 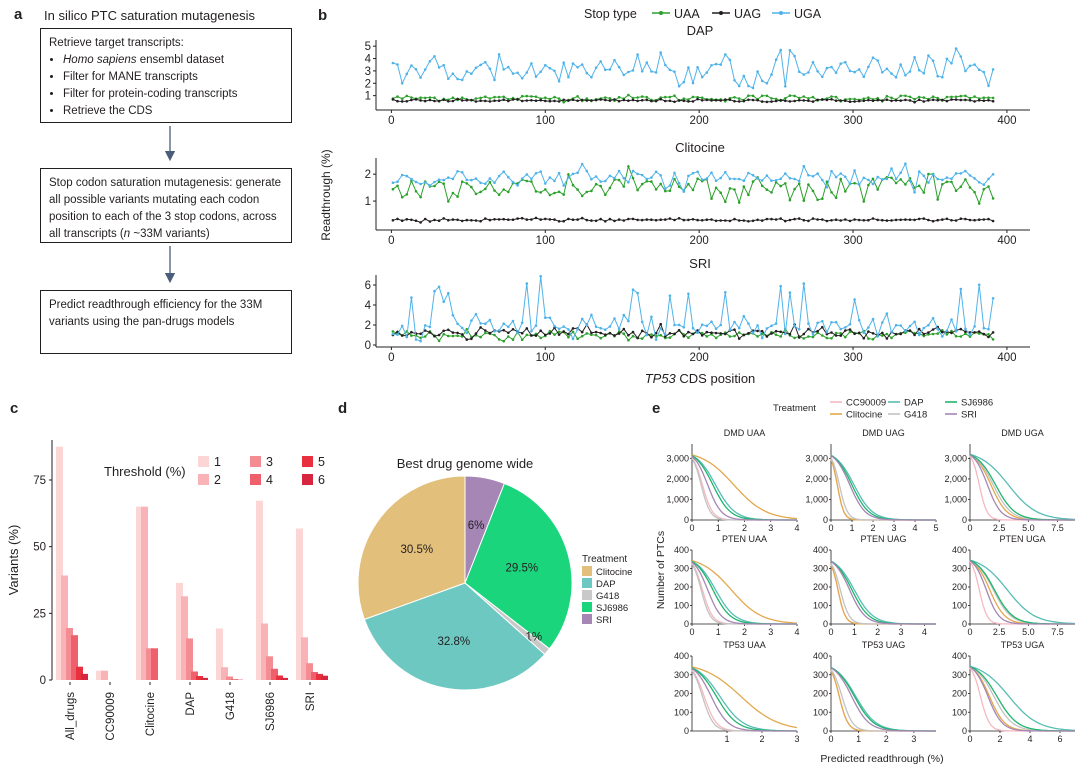 What do you see at coordinates (545, 358) in the screenshot?
I see `tick-label-x: 100` at bounding box center [545, 358].